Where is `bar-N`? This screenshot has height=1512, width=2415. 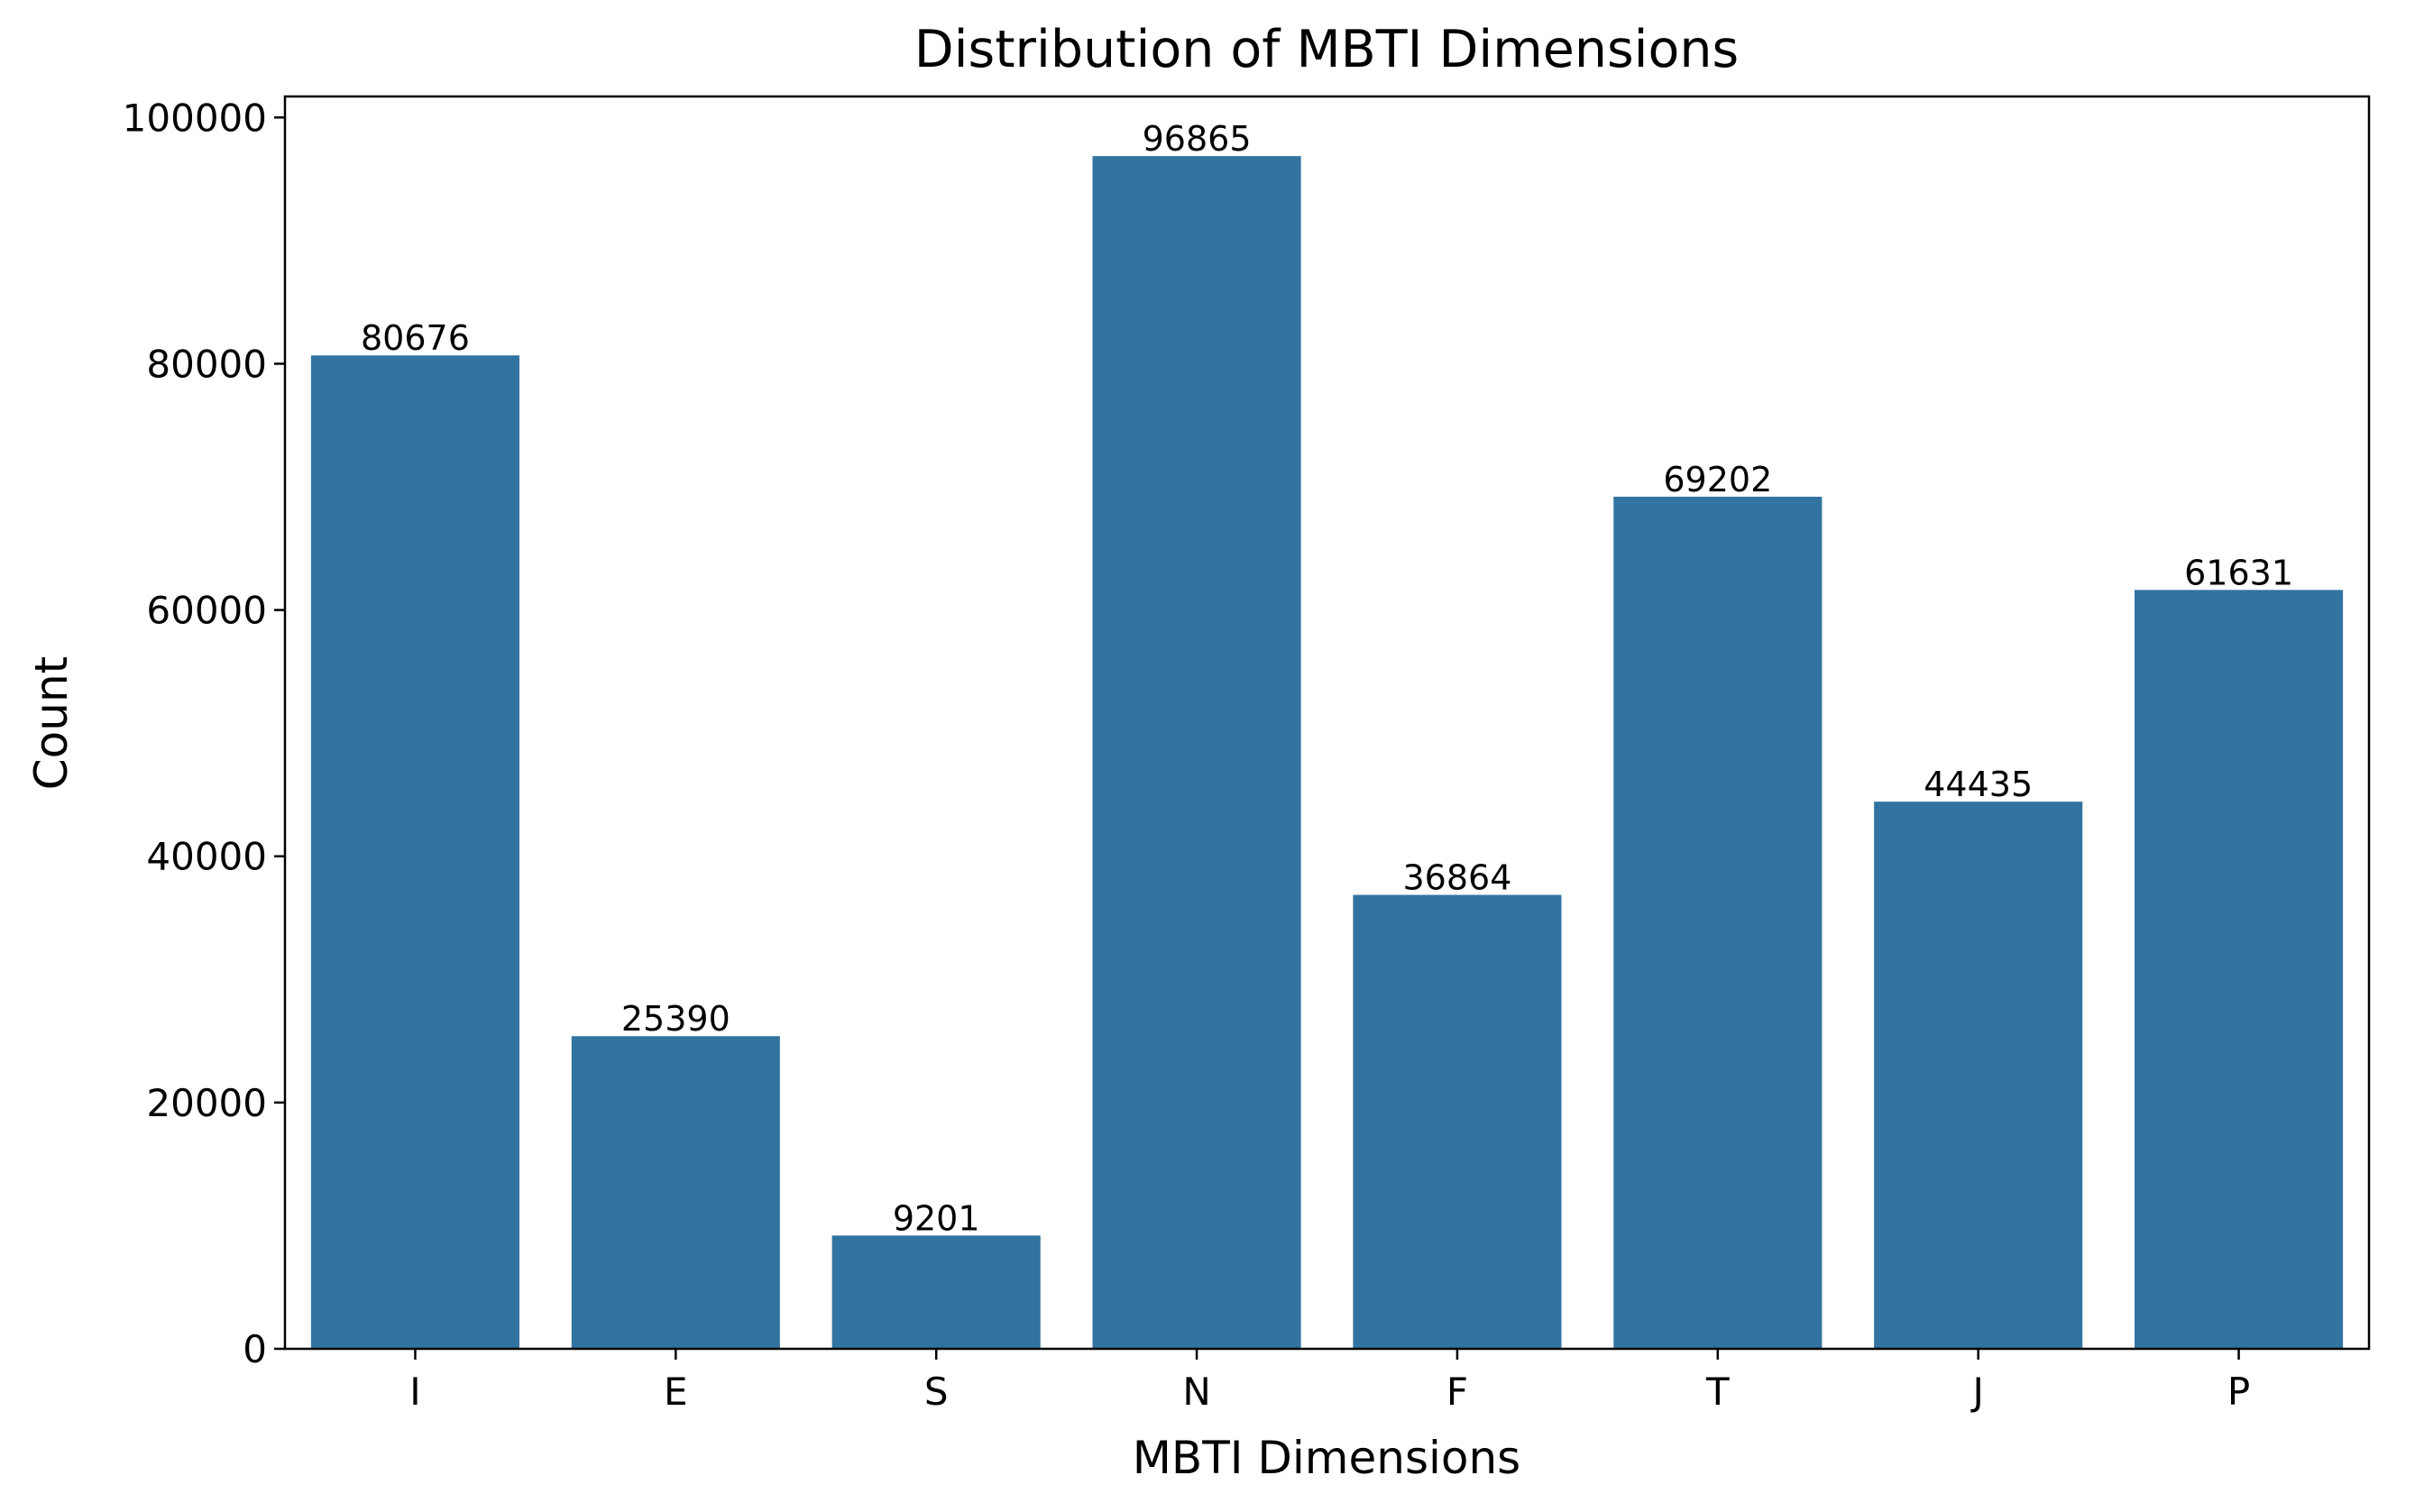 bar-N is located at coordinates (1196, 753).